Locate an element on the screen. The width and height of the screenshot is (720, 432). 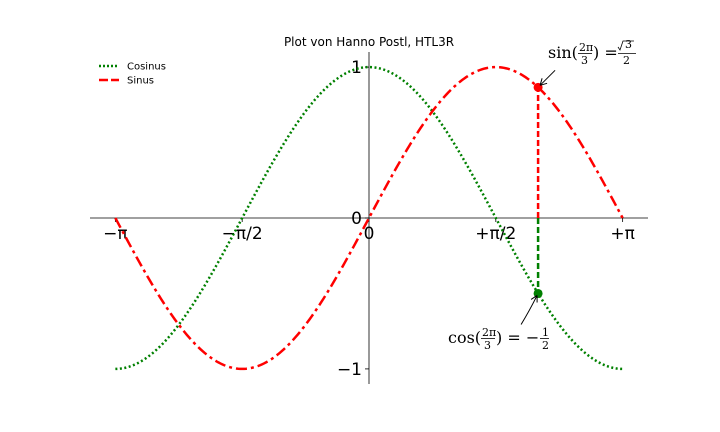
cos-label-equals: ) = − is located at coordinates (517, 337).